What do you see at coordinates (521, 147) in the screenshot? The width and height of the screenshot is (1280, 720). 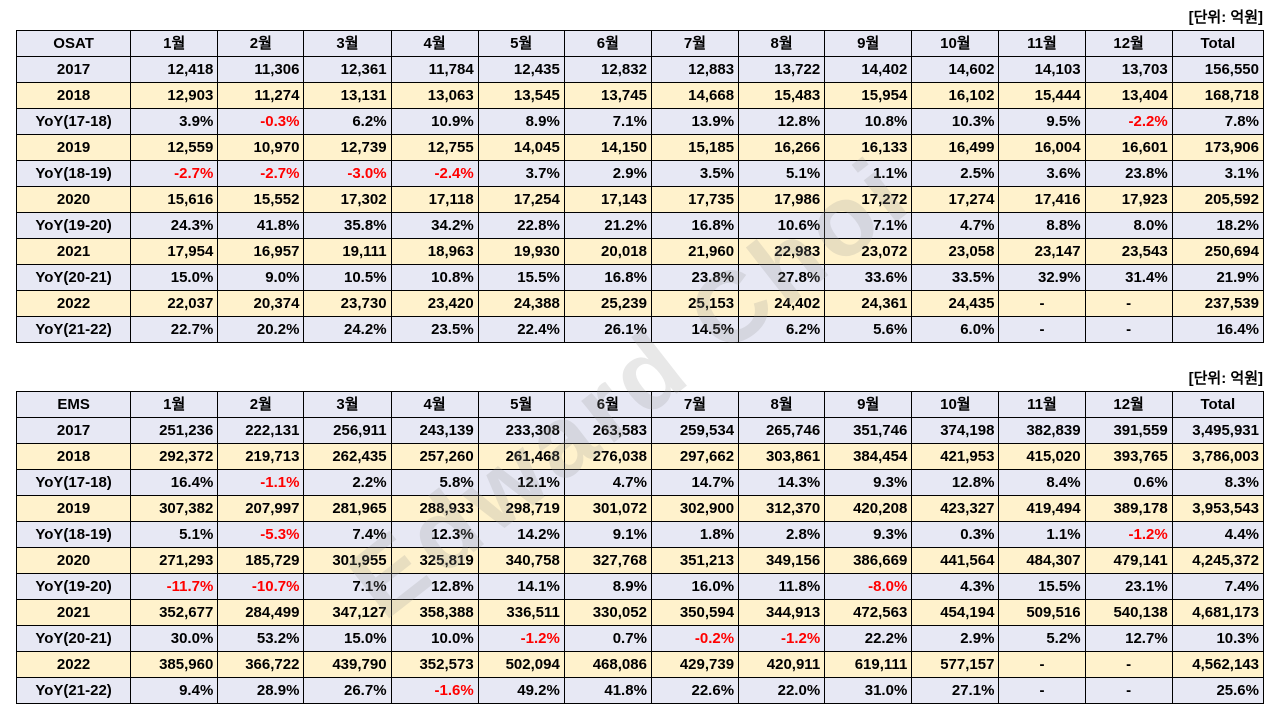 I see `value-cell: 14,045` at bounding box center [521, 147].